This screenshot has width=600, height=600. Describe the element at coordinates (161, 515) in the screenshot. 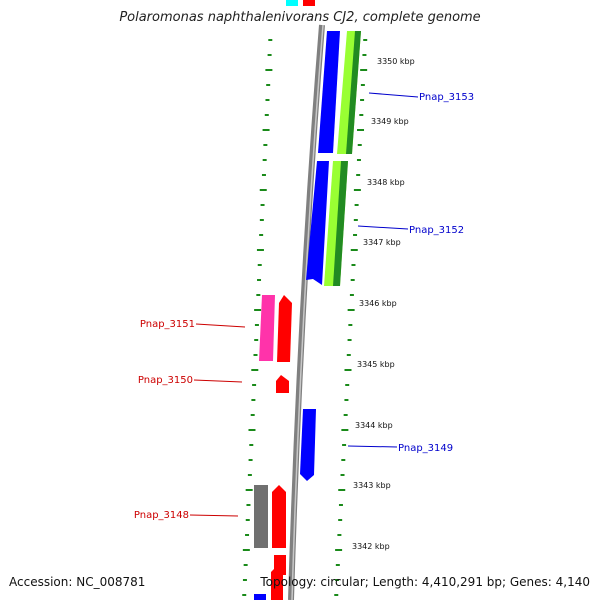

I see `gene-label-pnap-3148: Pnap_3148` at that location.